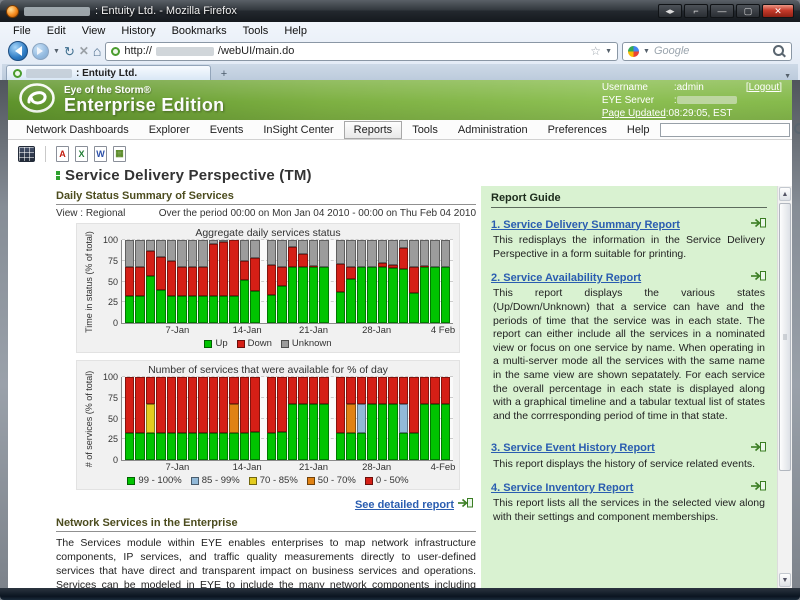 Image resolution: width=800 pixels, height=600 pixels. I want to click on search-bar: ▼ Google, so click(707, 51).